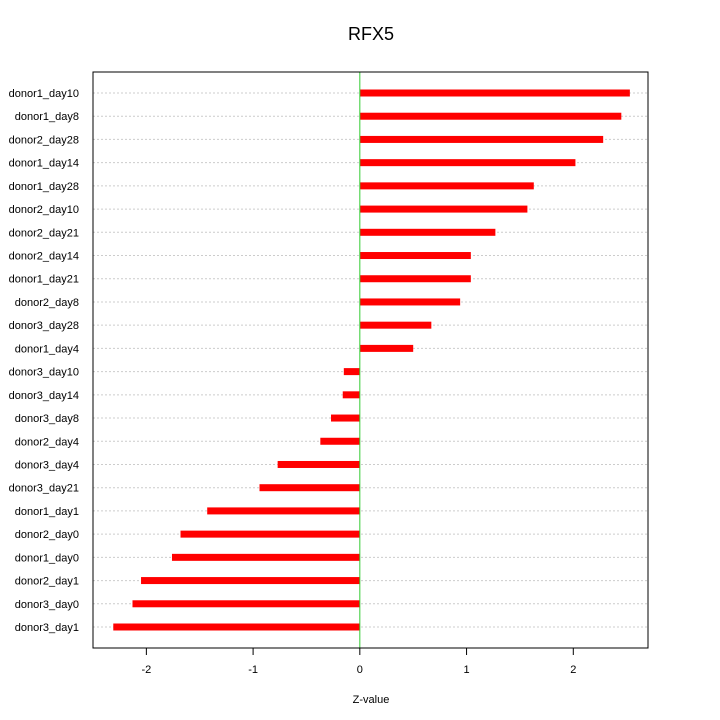  Describe the element at coordinates (481, 139) in the screenshot. I see `bar-donor2_day28` at that location.